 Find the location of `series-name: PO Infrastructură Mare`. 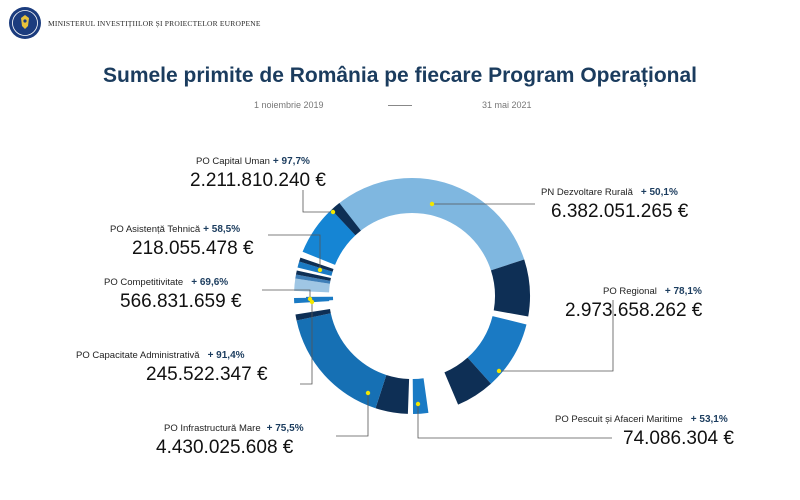

series-name: PO Infrastructură Mare is located at coordinates (212, 428).